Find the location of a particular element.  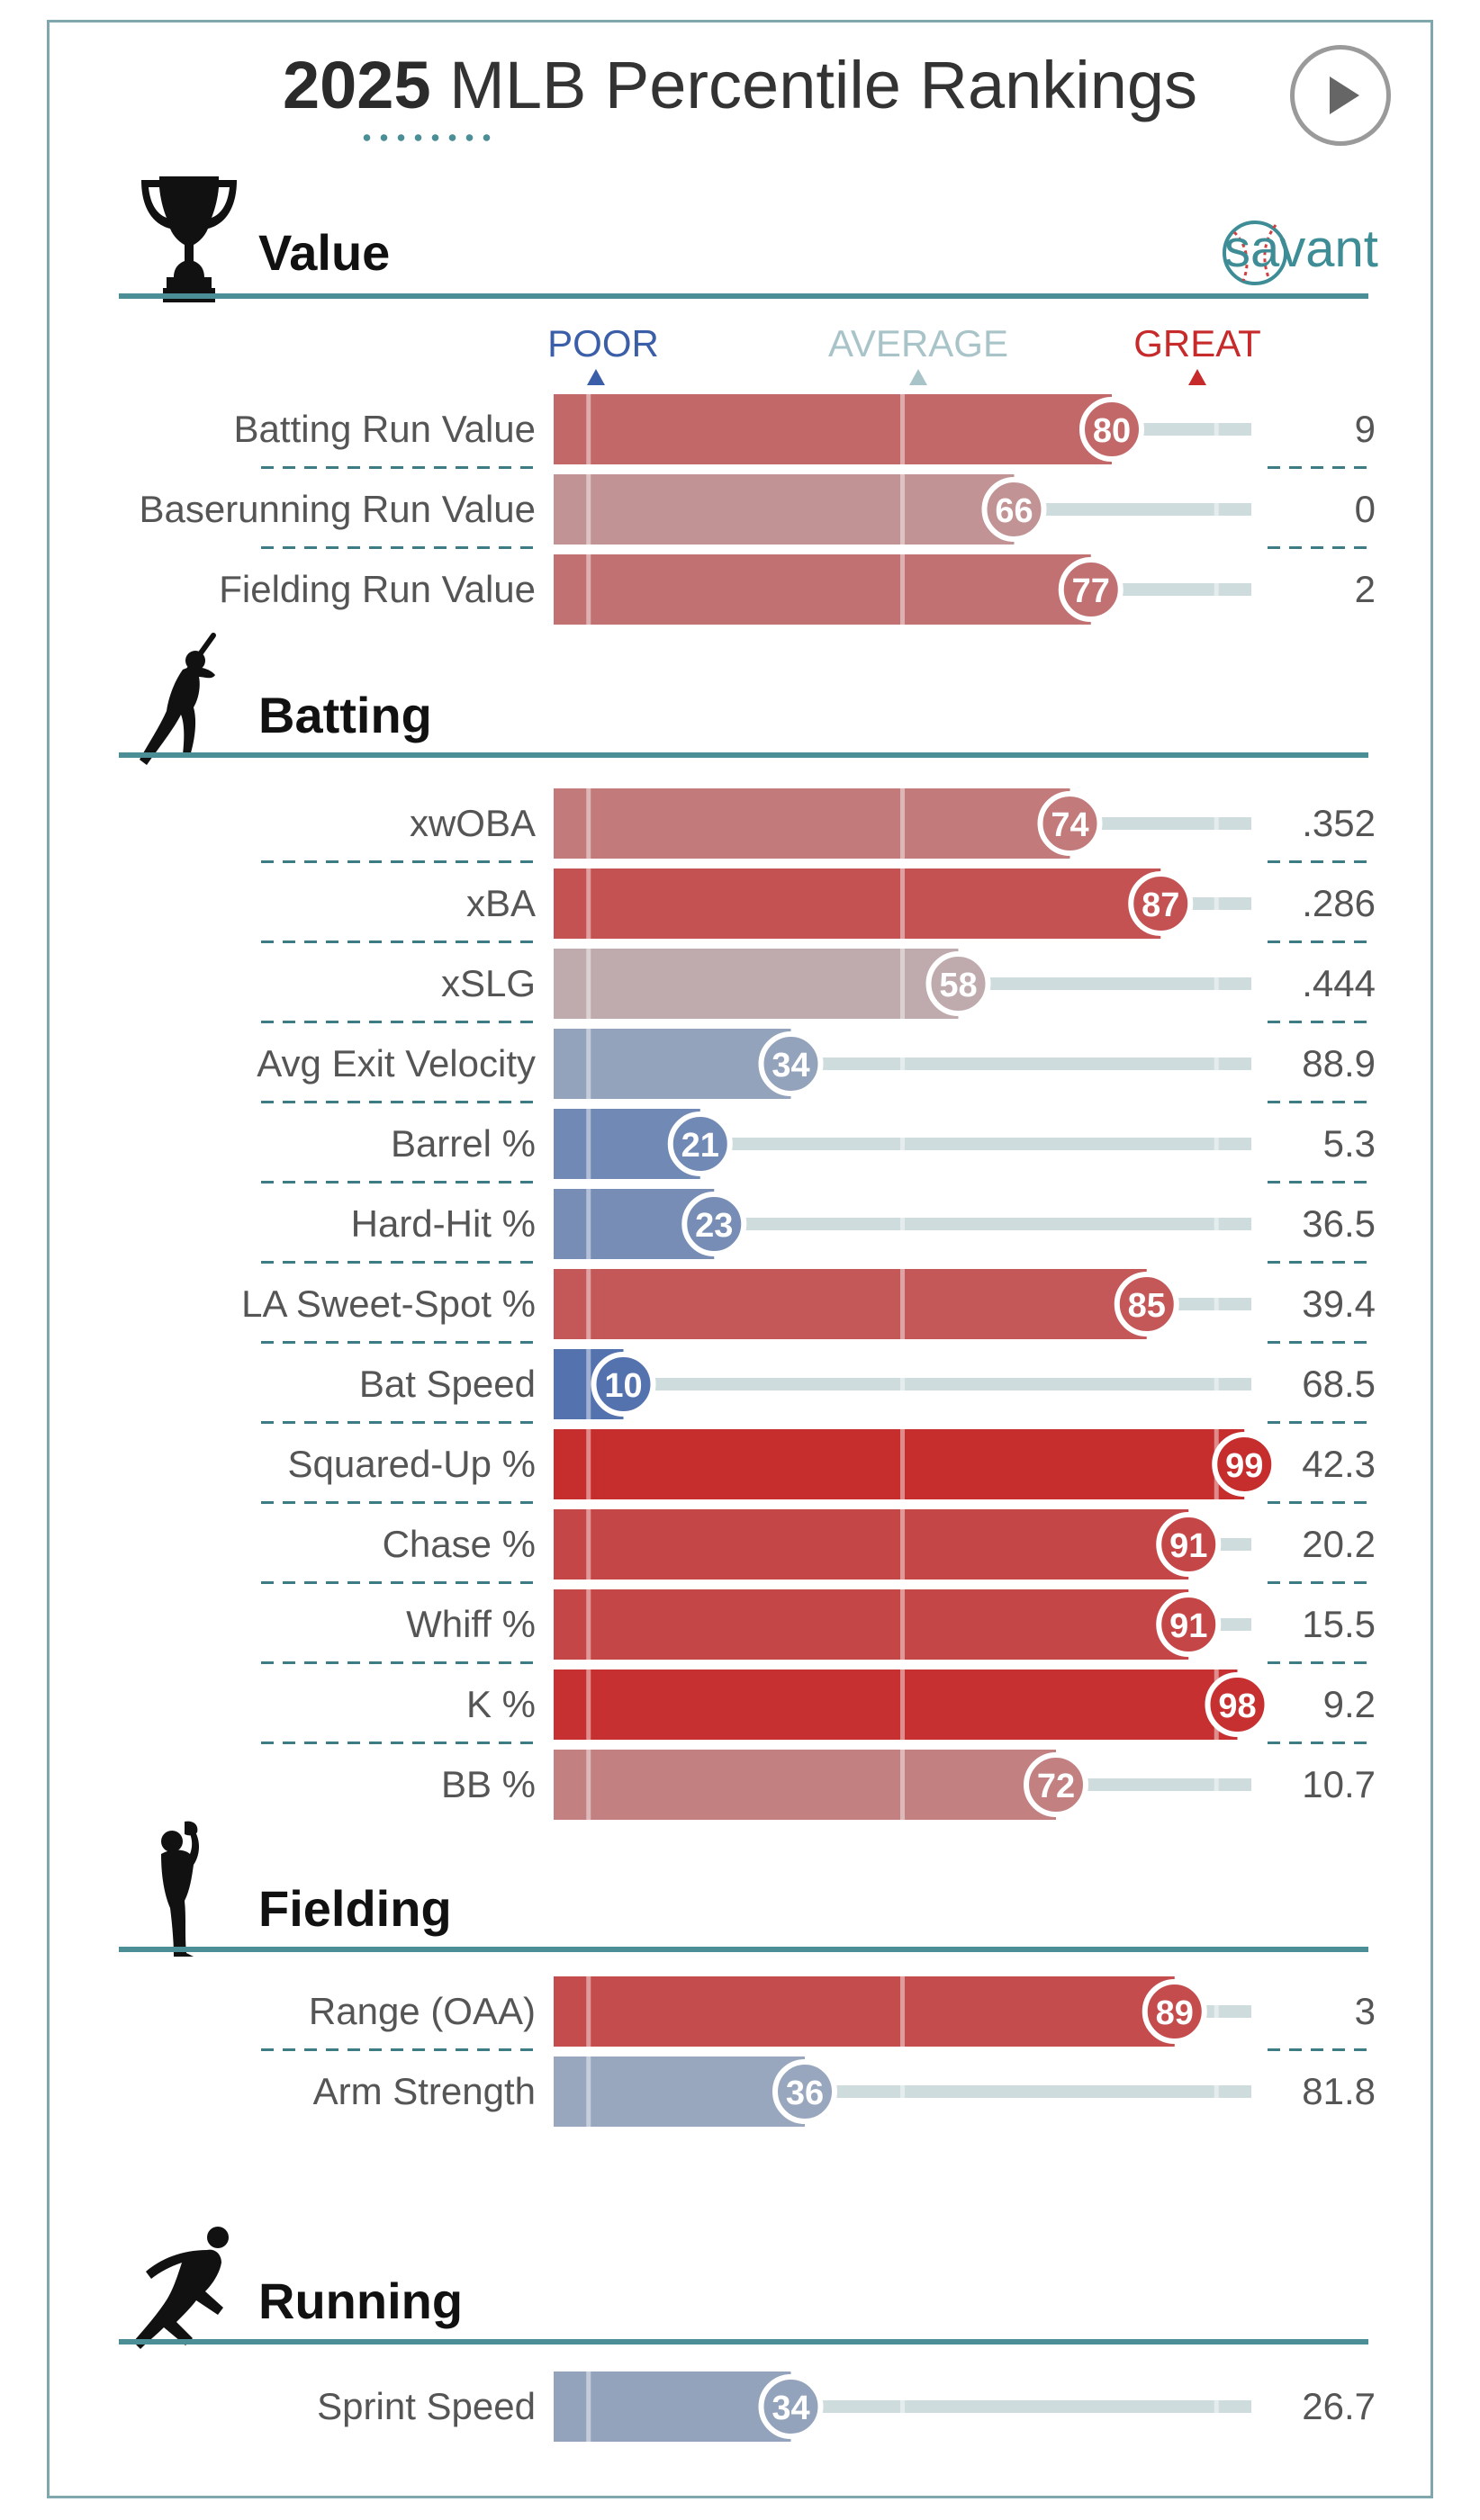

metric-value: 81.8 is located at coordinates (1339, 2091).